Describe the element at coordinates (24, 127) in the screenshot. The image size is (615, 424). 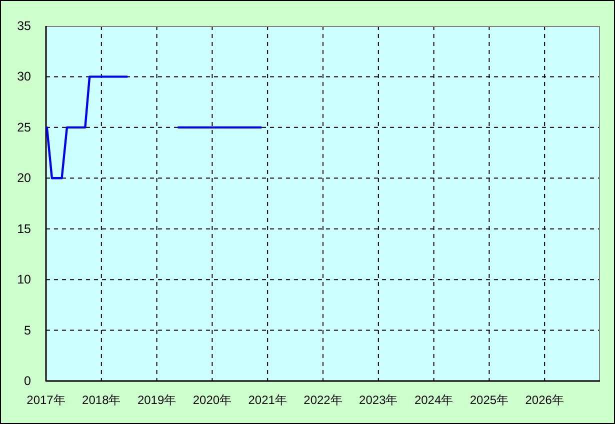
I see `y-tick-label: 25` at that location.